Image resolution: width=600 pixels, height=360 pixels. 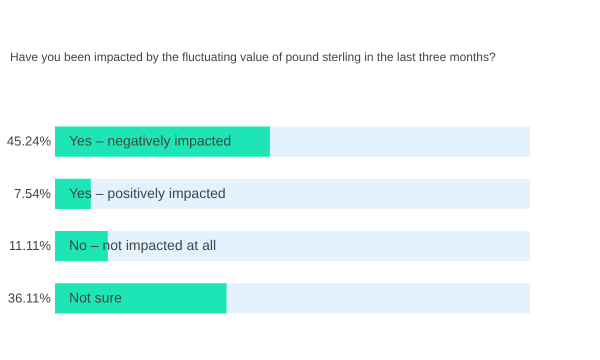 What do you see at coordinates (30, 298) in the screenshot?
I see `data-label: 36.11%` at bounding box center [30, 298].